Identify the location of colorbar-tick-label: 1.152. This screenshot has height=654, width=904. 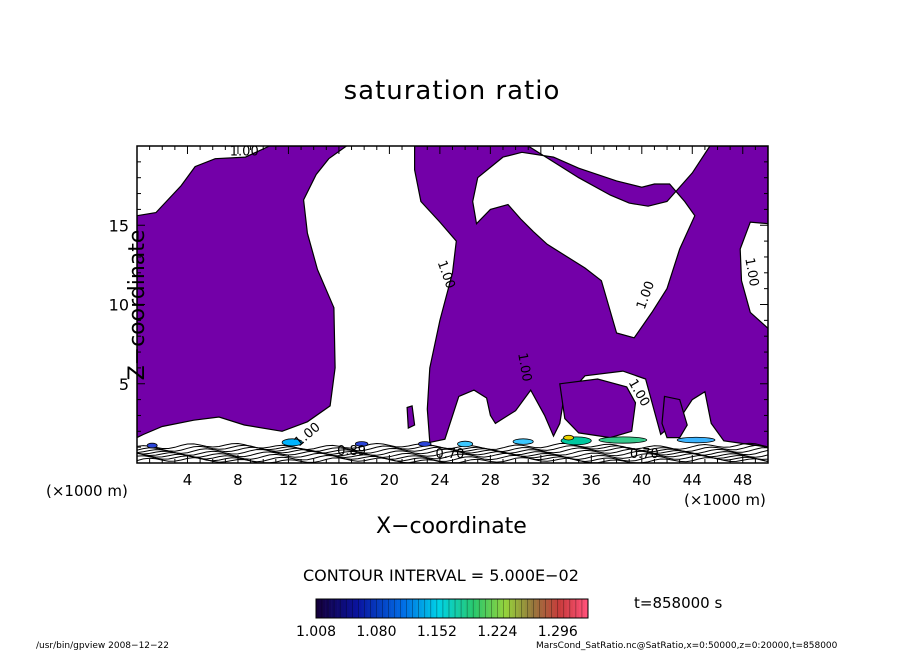
(437, 632).